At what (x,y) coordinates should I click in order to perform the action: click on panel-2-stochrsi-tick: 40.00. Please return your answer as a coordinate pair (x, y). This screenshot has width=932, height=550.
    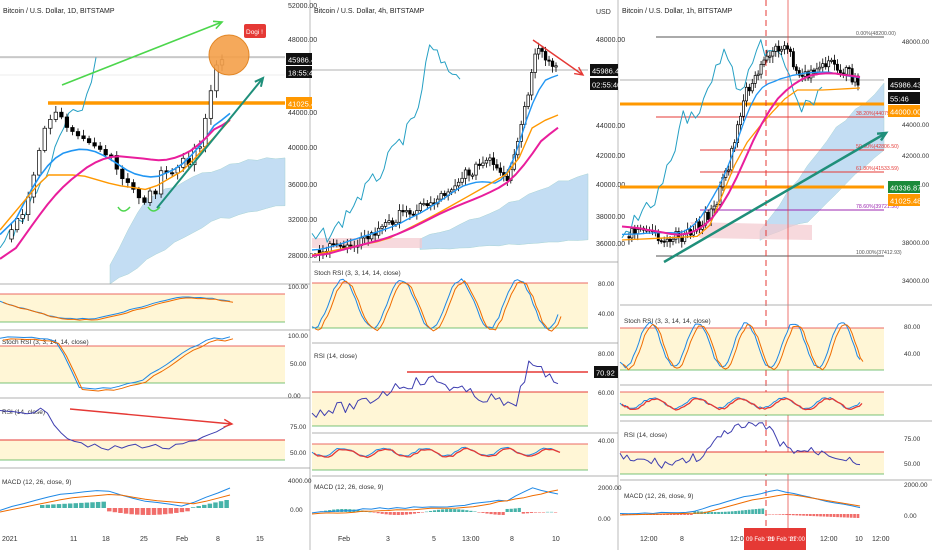
    Looking at the image, I should click on (606, 314).